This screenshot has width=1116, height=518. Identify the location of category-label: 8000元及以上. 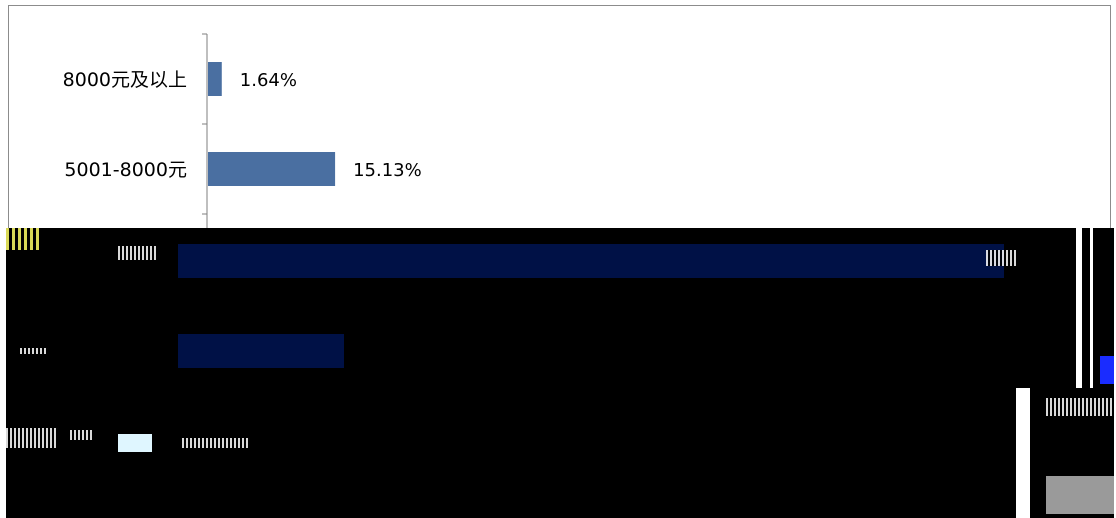
(125, 80).